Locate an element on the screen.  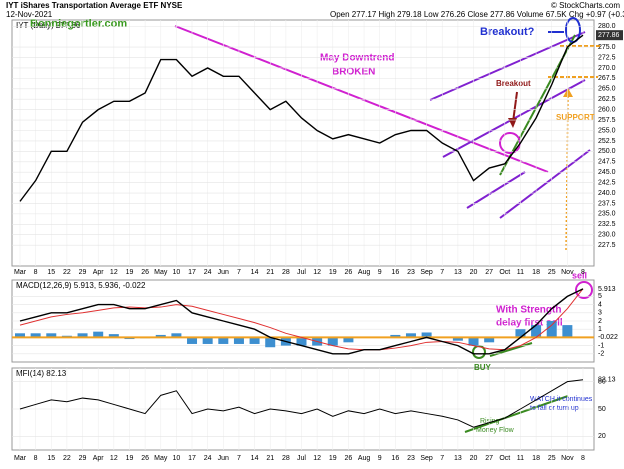
y-tick-label: 245.0 is located at coordinates (607, 172).